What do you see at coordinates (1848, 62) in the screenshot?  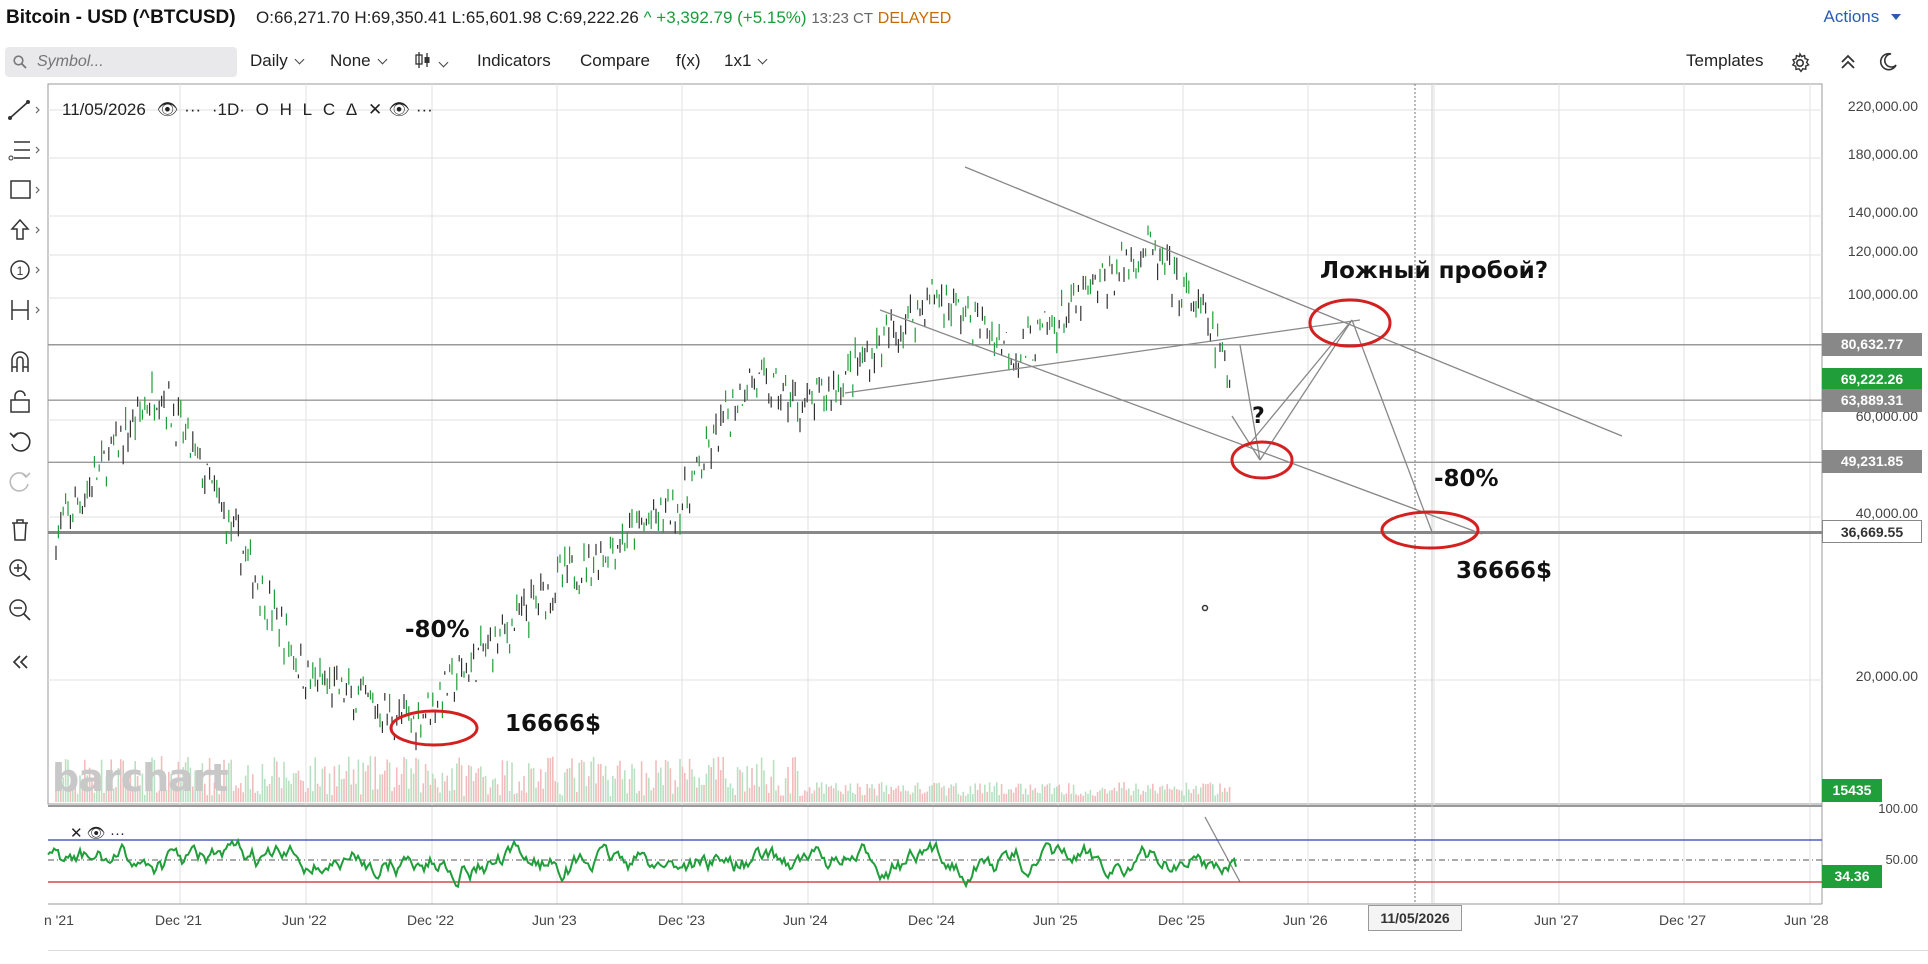 I see `collapse-up-icon` at bounding box center [1848, 62].